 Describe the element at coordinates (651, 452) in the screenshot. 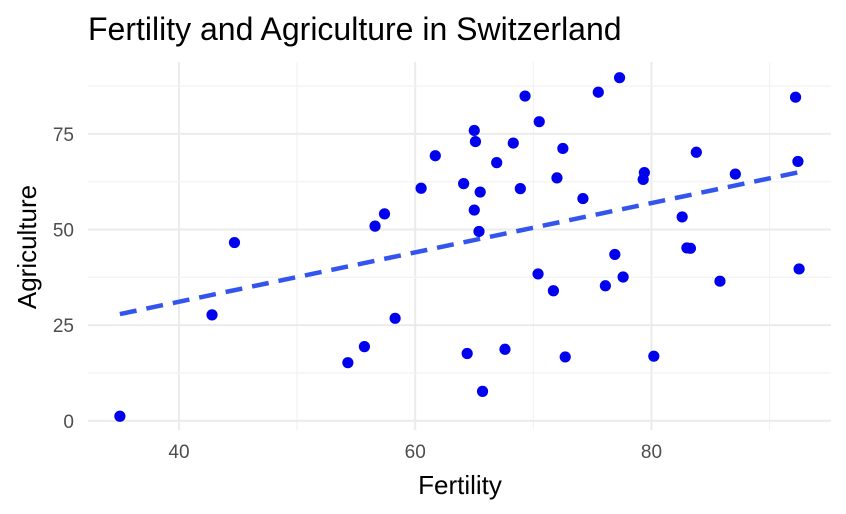

I see `x-tick-label: 80` at that location.